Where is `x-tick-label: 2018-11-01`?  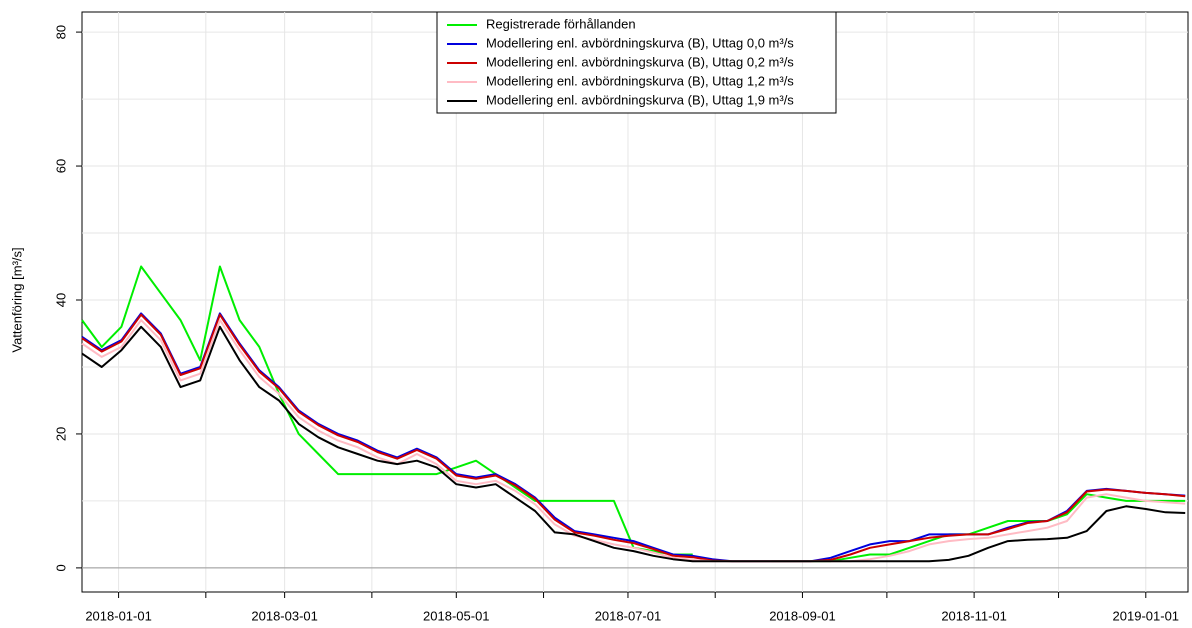 x-tick-label: 2018-11-01 is located at coordinates (974, 615).